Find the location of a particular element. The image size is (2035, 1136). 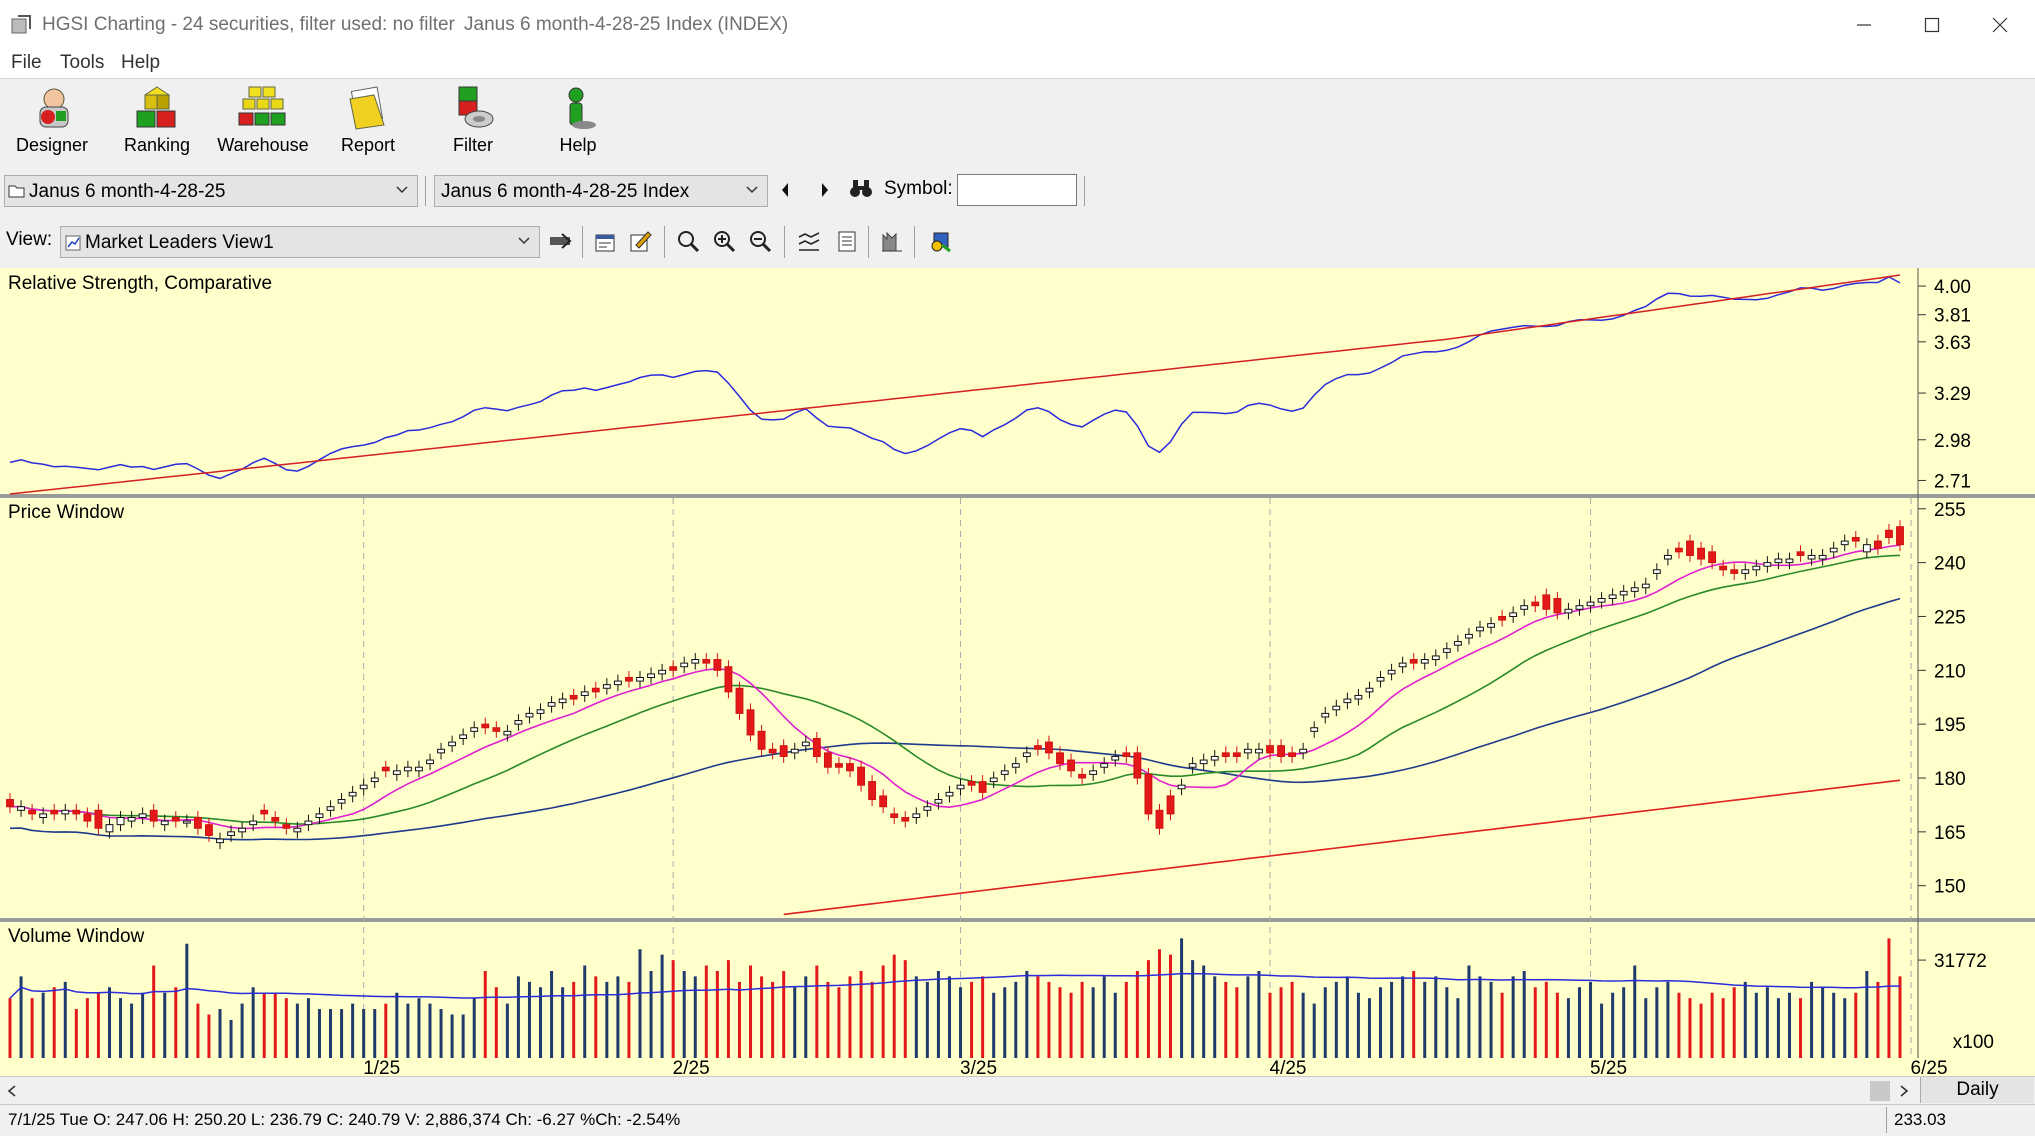

menu-file: File is located at coordinates (26, 62).